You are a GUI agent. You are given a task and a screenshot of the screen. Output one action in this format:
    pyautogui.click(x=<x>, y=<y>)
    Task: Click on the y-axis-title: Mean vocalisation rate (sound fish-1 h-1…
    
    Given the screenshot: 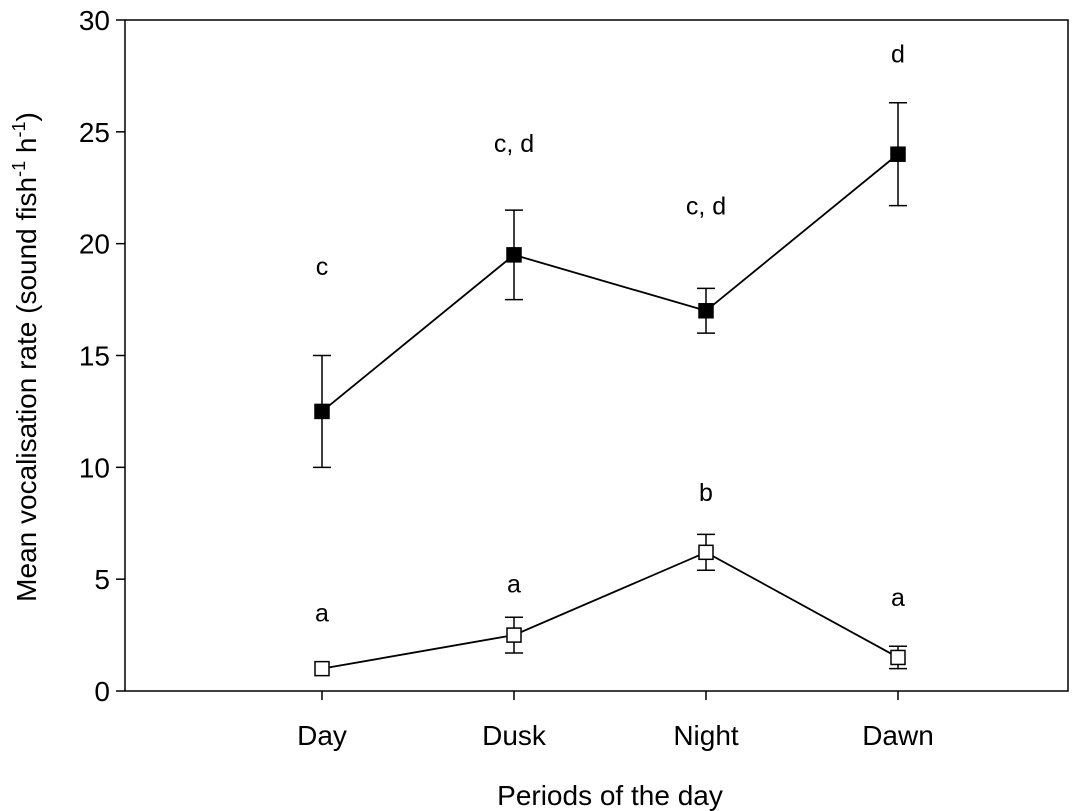 What is the action you would take?
    pyautogui.click(x=25, y=357)
    